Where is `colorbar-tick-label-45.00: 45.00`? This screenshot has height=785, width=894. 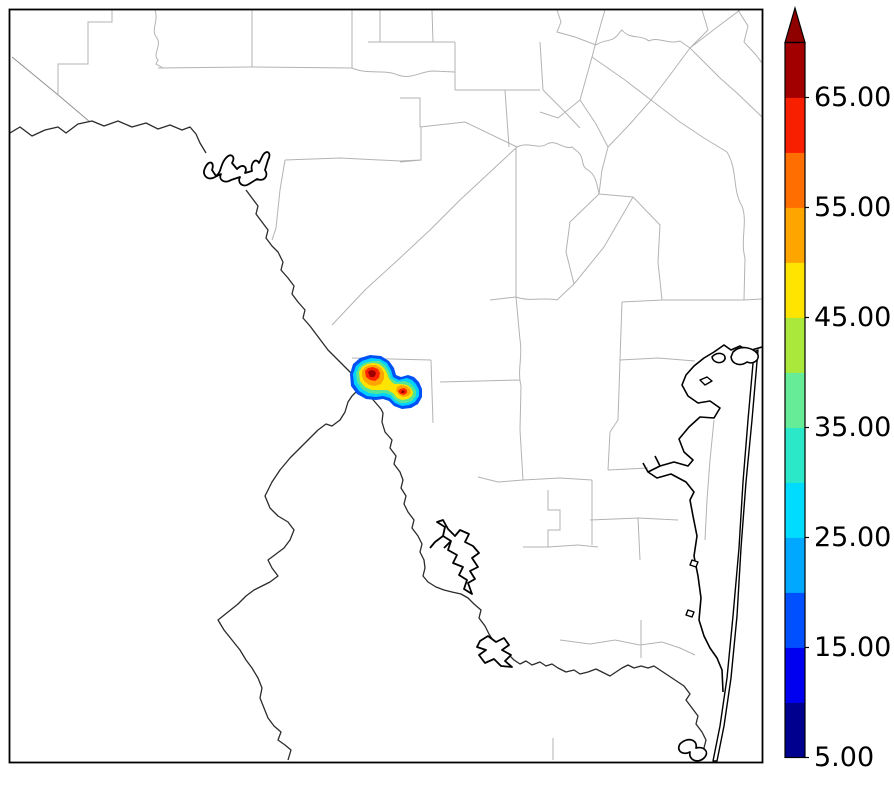
colorbar-tick-label-45.00: 45.00 is located at coordinates (852, 317).